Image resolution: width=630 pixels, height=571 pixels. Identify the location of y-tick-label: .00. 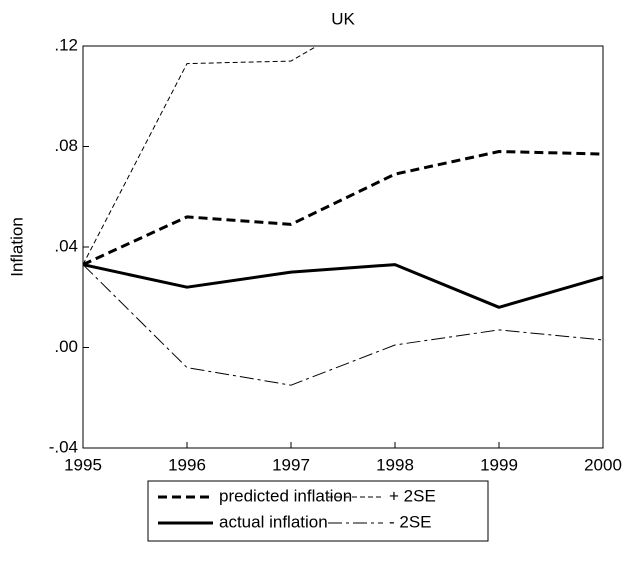
(66, 346).